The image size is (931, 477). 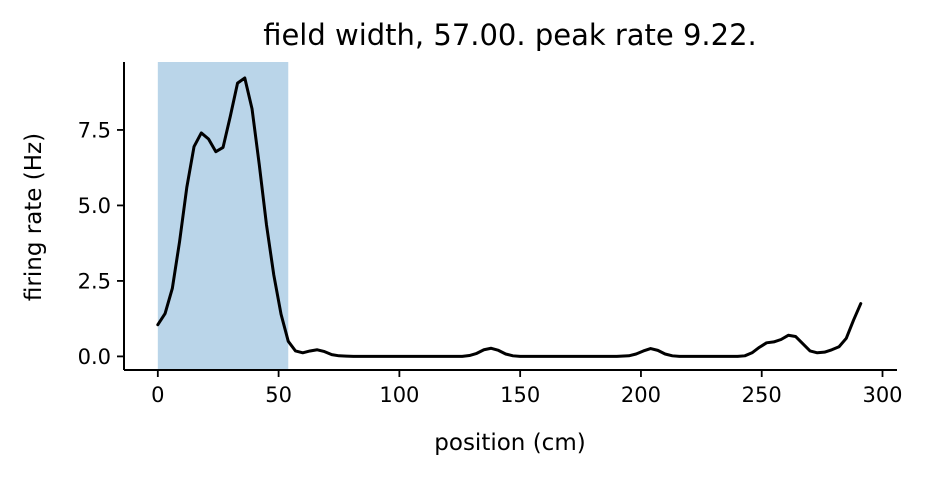 What do you see at coordinates (157, 395) in the screenshot?
I see `x-tick-label: 0` at bounding box center [157, 395].